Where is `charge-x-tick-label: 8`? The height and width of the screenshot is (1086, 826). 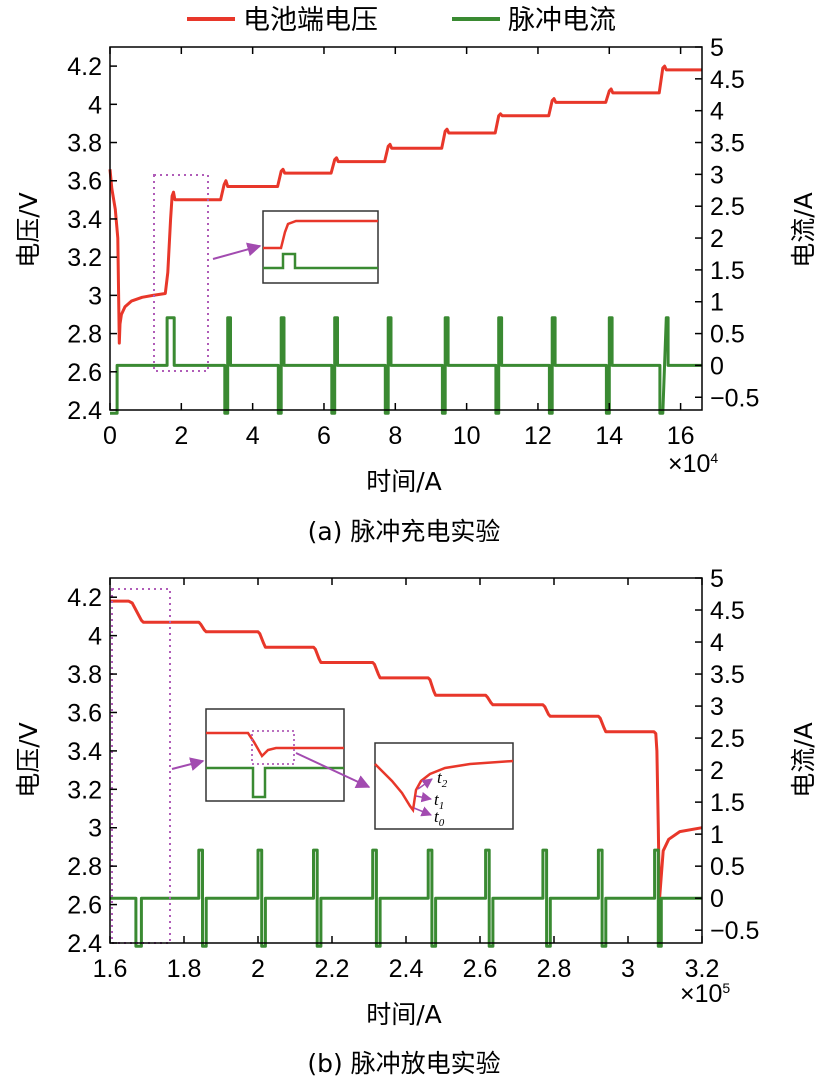
charge-x-tick-label: 8 is located at coordinates (395, 436).